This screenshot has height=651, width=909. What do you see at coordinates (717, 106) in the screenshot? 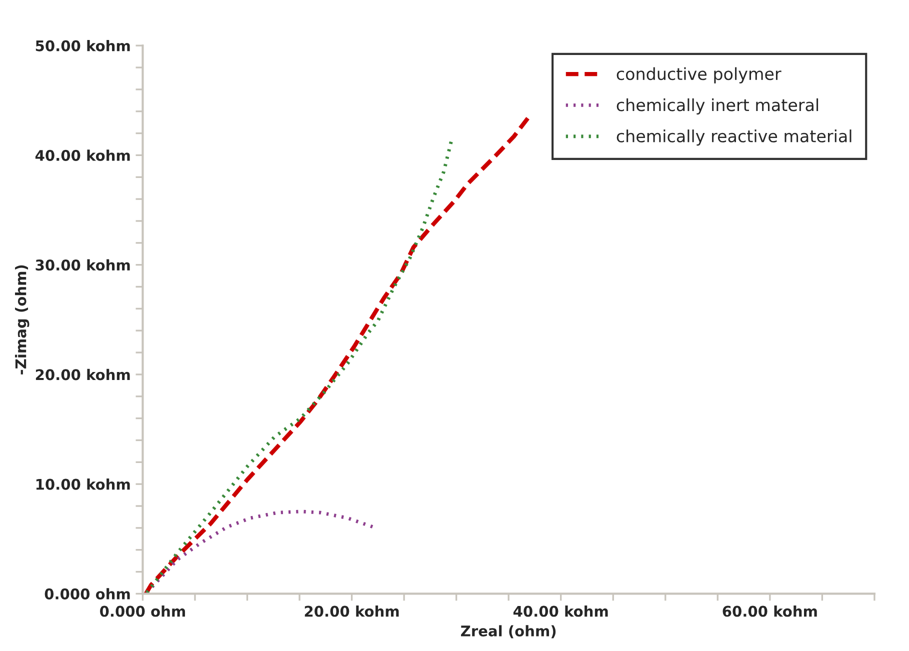
I see `legend-label: chemically inert materal` at bounding box center [717, 106].